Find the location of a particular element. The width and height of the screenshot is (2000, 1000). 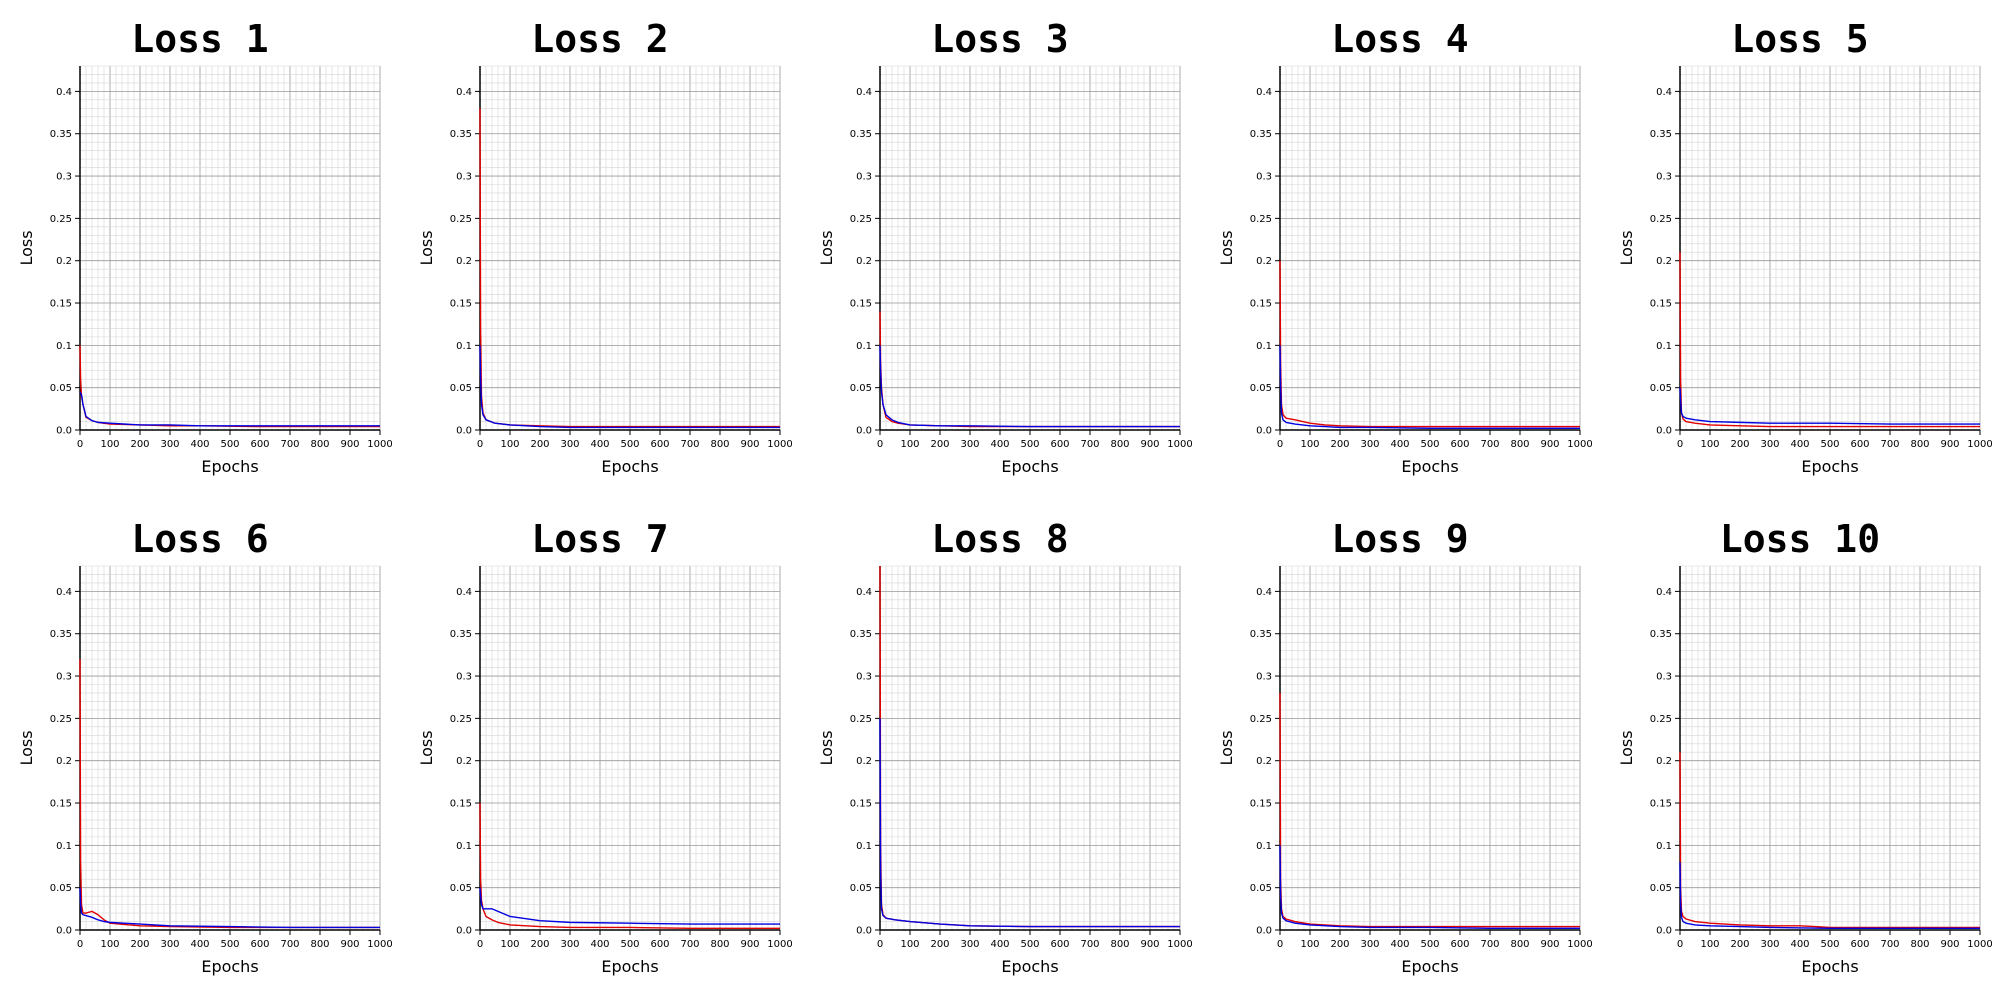

chart-title: Loss 9 is located at coordinates (1399, 539).